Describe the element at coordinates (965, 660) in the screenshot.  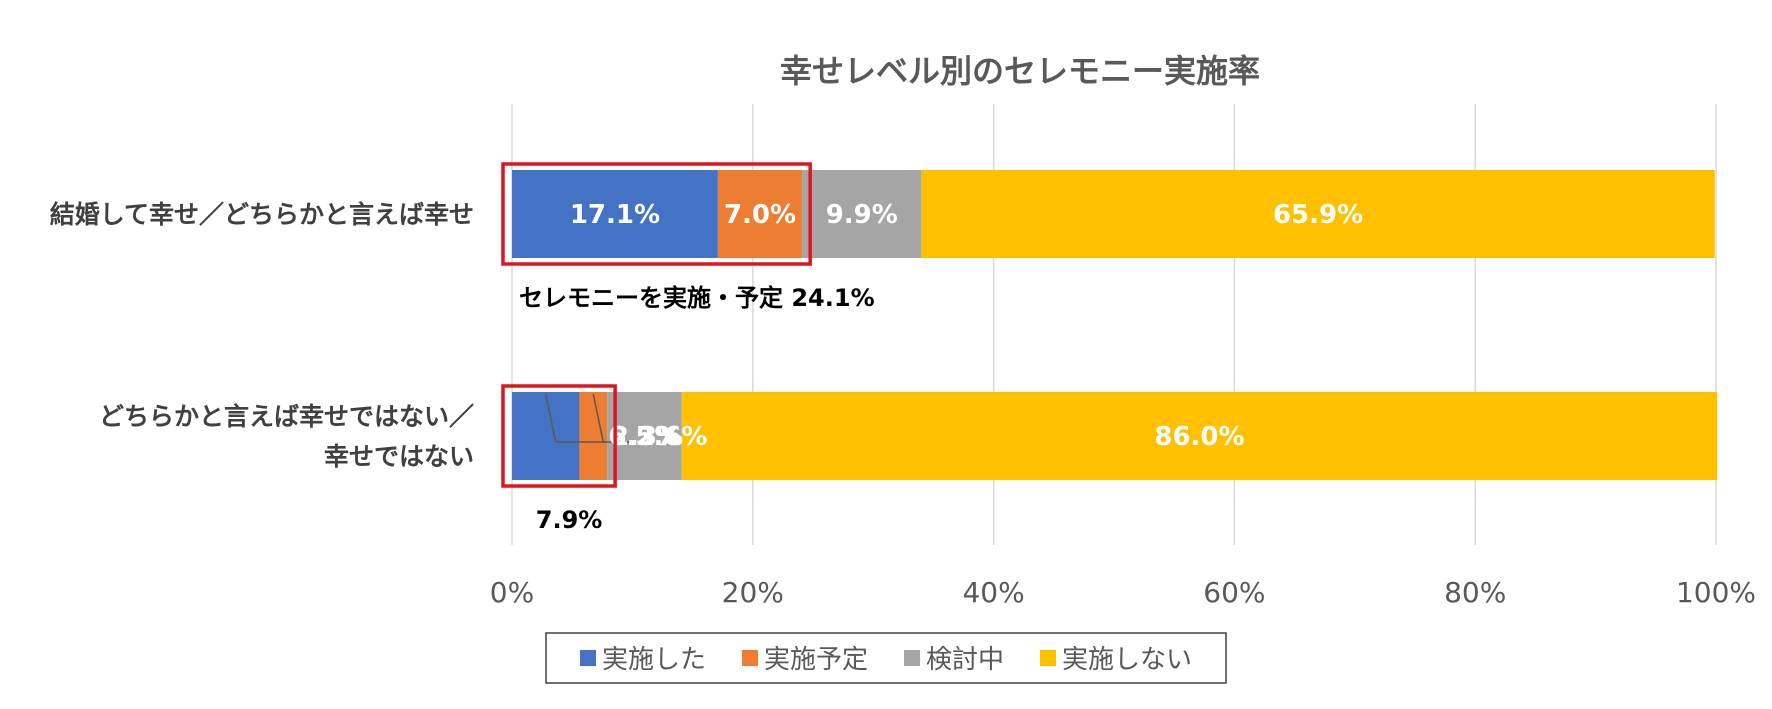
I see `legend-label: 検討中` at that location.